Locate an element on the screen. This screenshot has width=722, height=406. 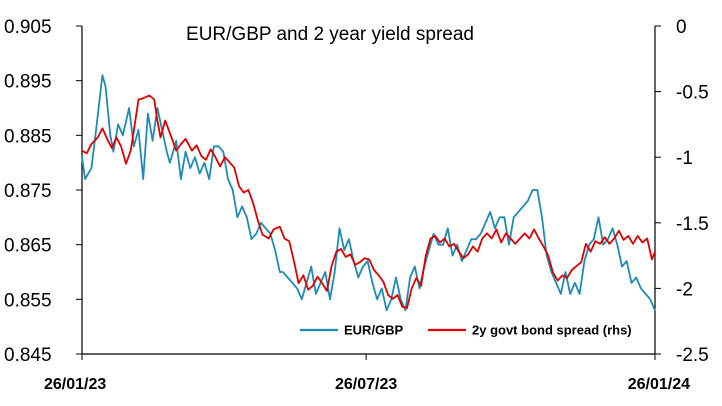
legend-label-spread: 2y govt bond spread (rhs) is located at coordinates (552, 330).